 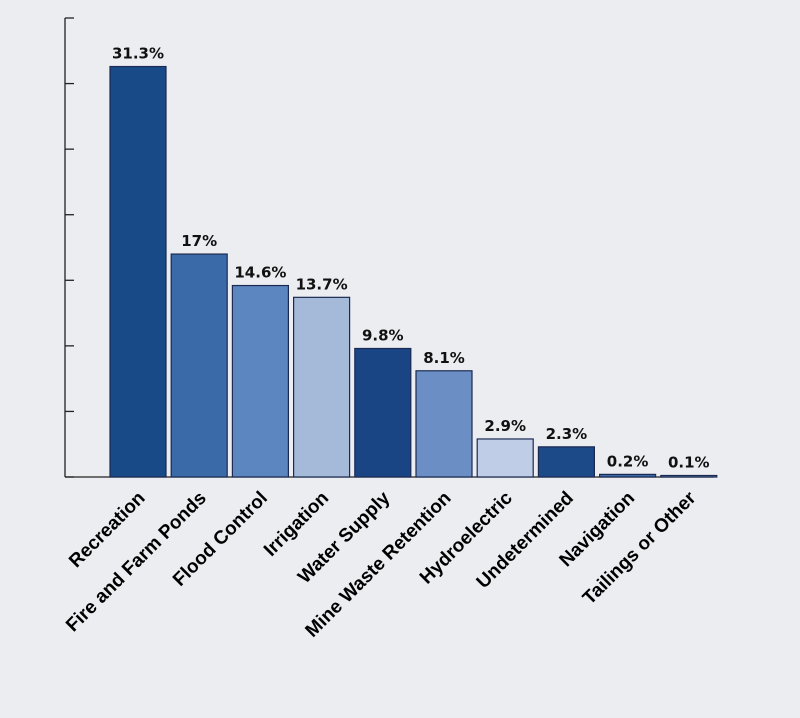 I want to click on bar-water-supply, so click(x=383, y=412).